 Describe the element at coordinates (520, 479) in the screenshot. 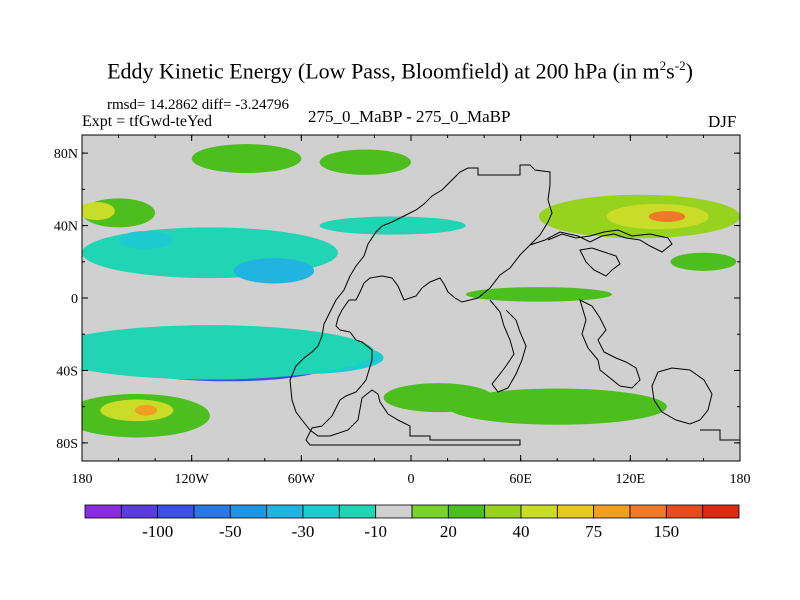

I see `x-tick-label: 60E` at that location.